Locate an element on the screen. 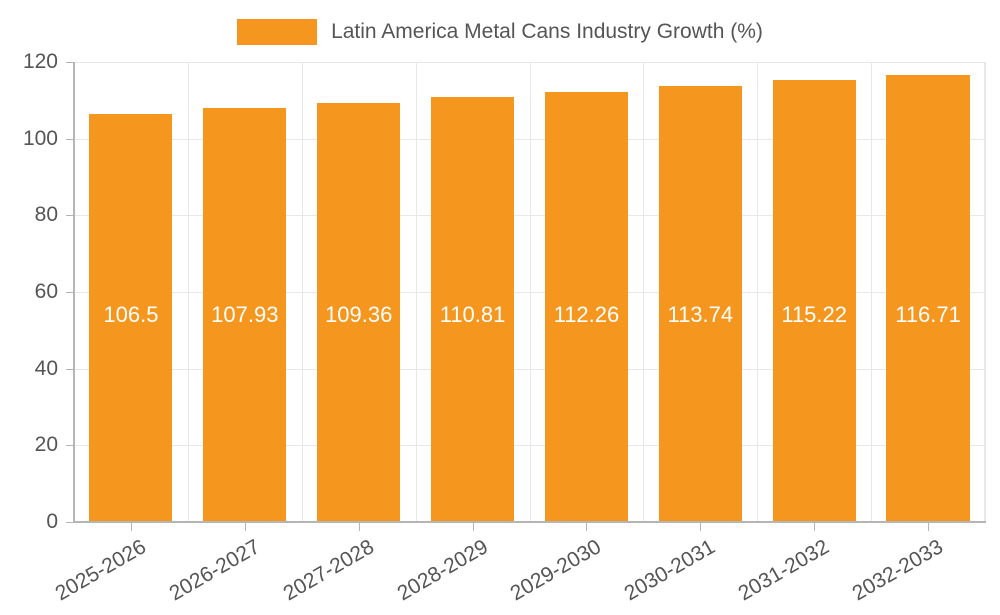  x-axis-label: 2030-2031 is located at coordinates (670, 570).